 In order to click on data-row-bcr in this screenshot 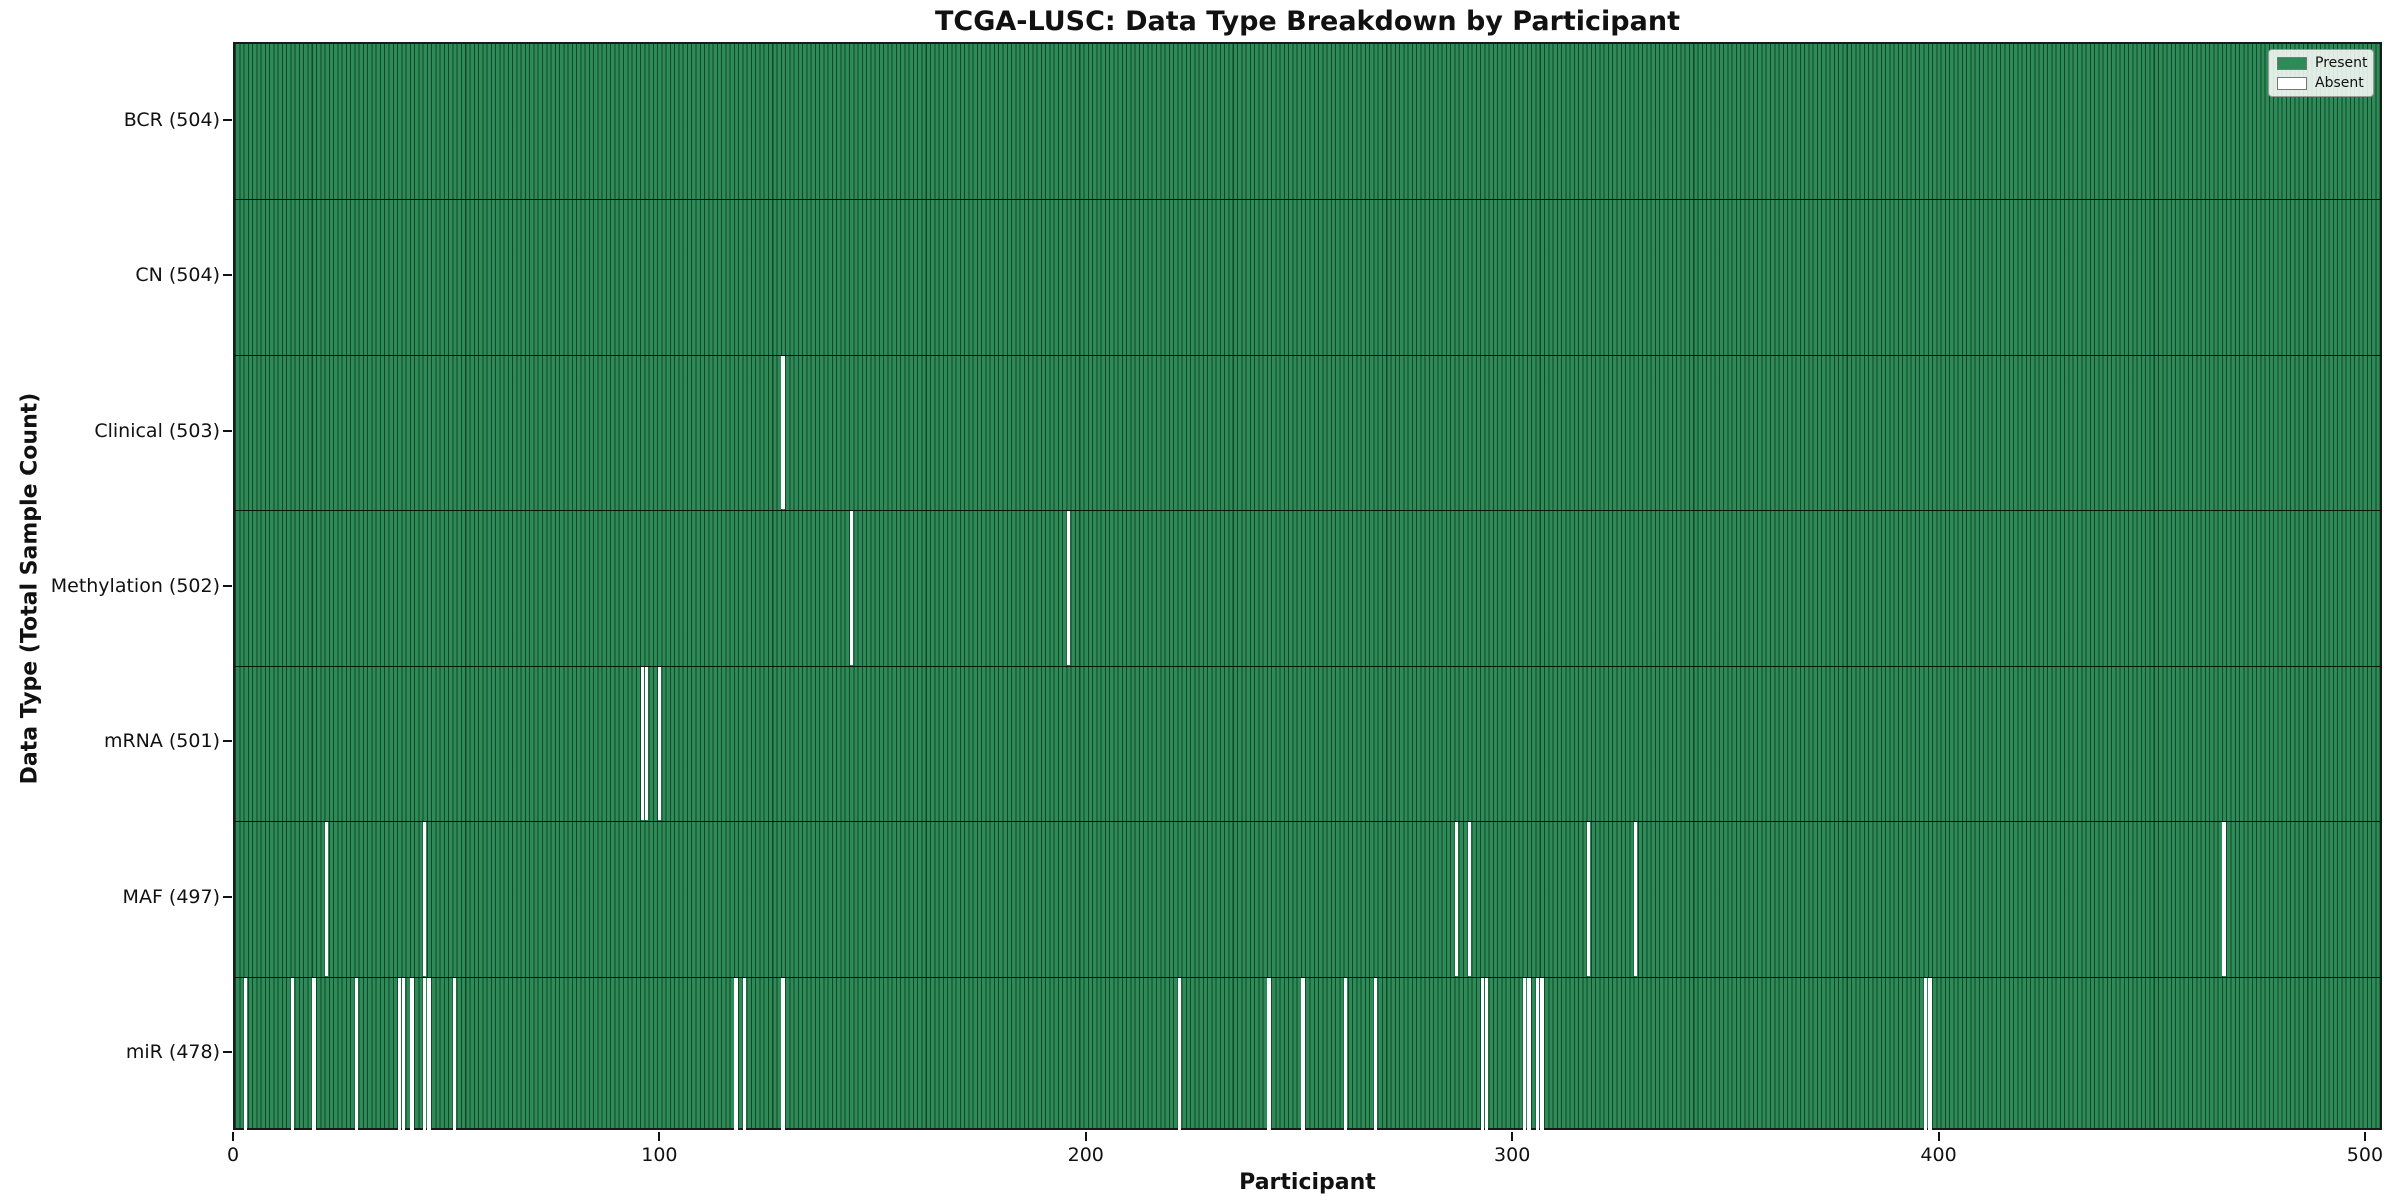, I will do `click(1307, 121)`.